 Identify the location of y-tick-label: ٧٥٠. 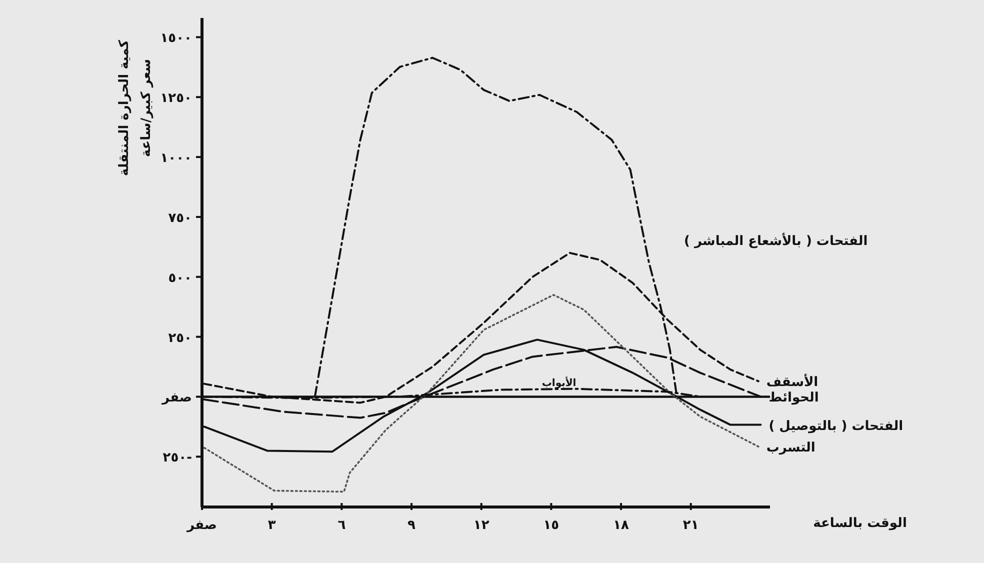
(180, 218).